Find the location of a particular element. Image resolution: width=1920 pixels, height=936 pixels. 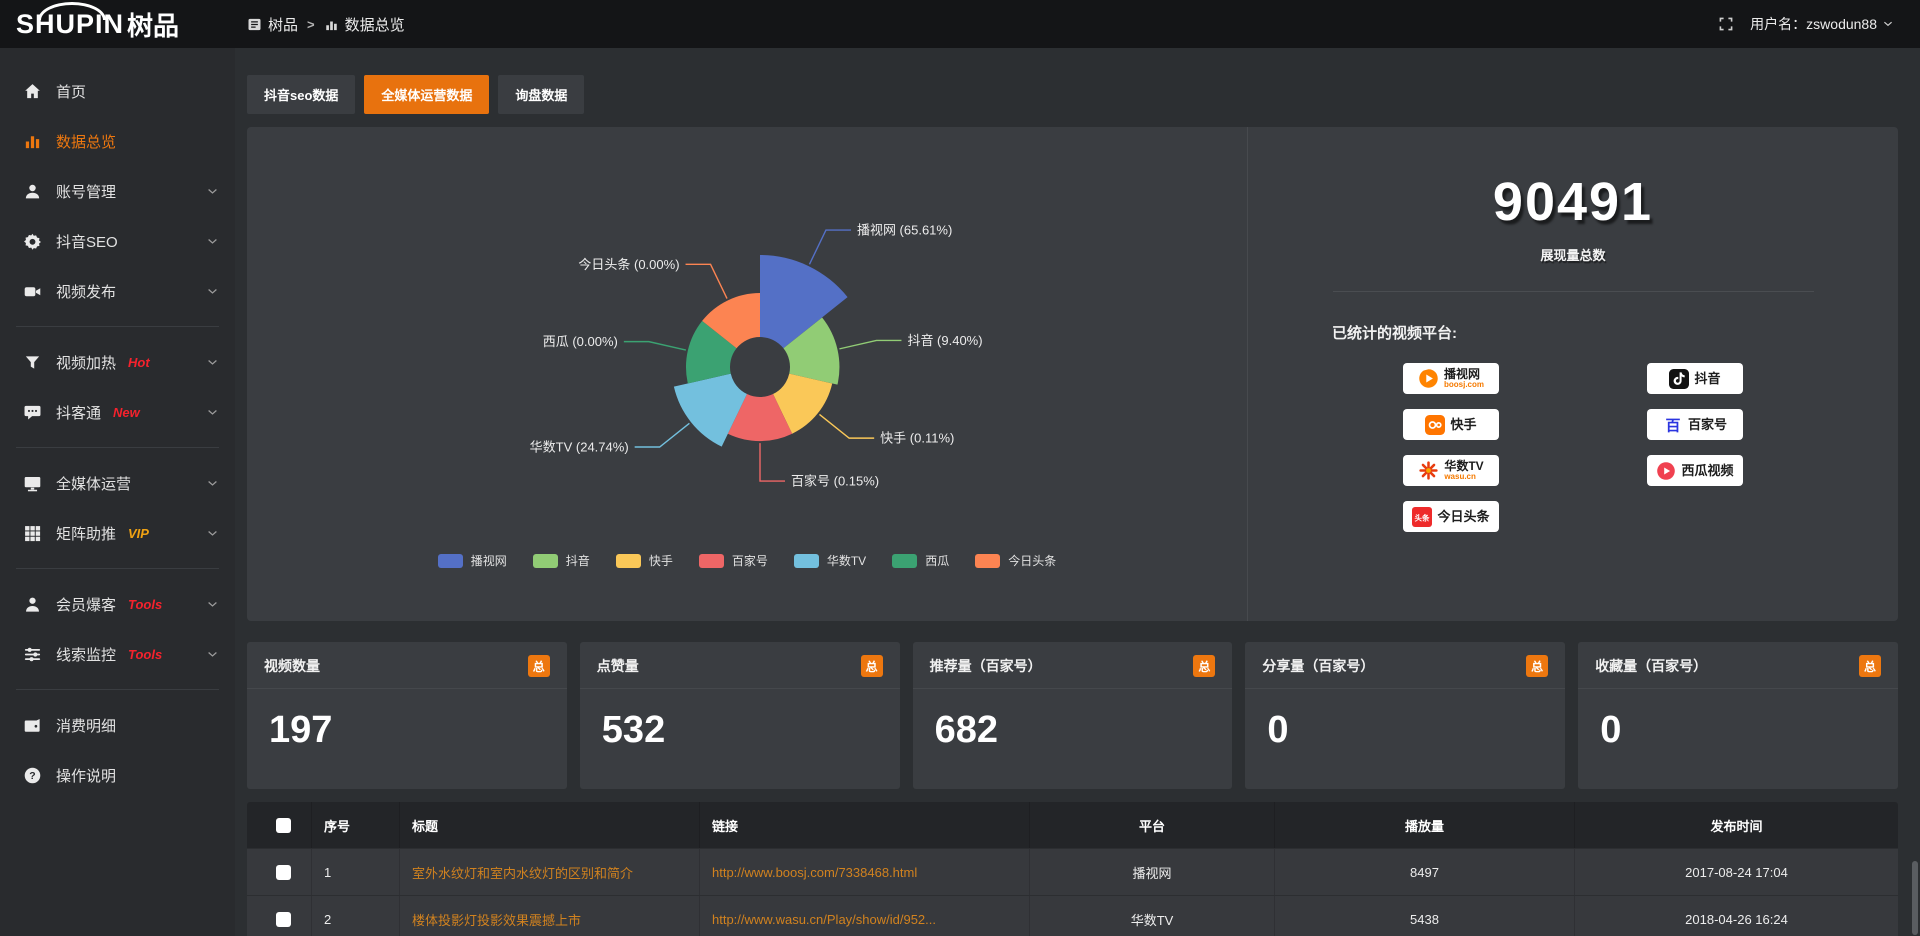

breadcrumb: 树品 > 数据总览 is located at coordinates (326, 24).